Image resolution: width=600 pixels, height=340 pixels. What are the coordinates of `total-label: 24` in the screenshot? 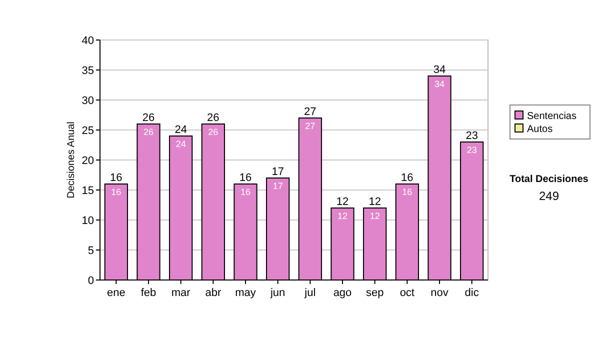 It's located at (180, 130).